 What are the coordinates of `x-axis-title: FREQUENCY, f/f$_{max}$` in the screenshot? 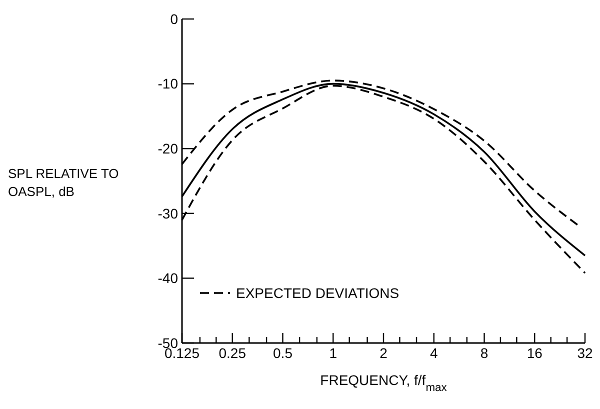 It's located at (384, 383).